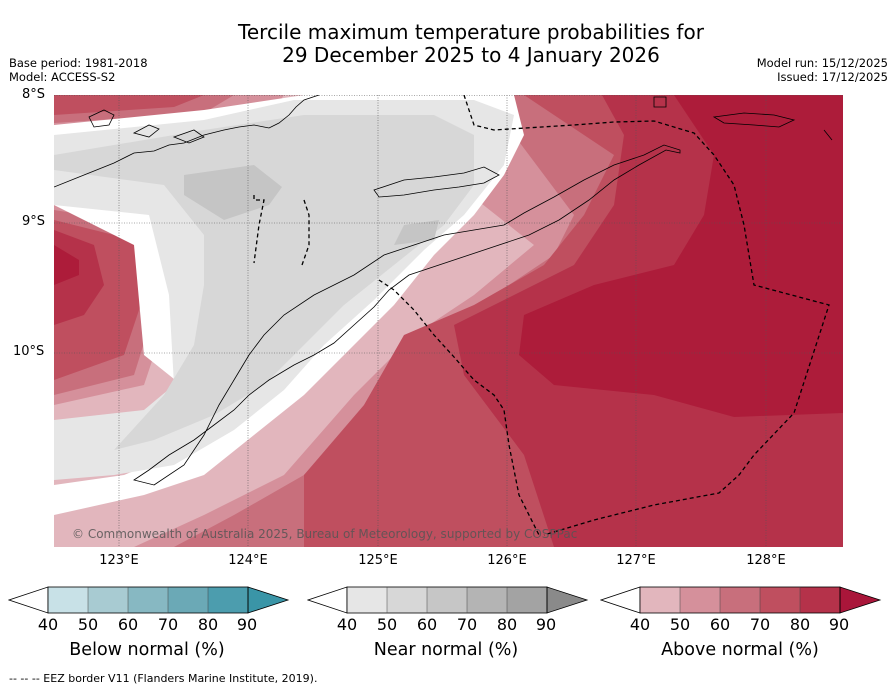 The image size is (896, 690). Describe the element at coordinates (446, 650) in the screenshot. I see `colorbar-near-title: Near normal (%)` at that location.